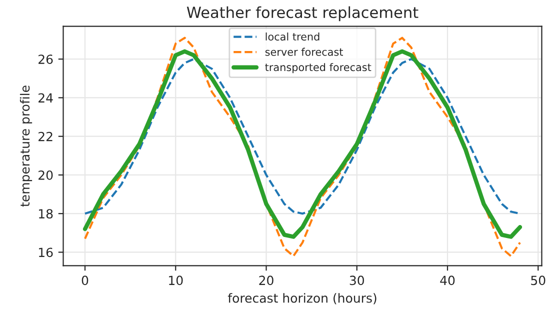 This screenshot has width=550, height=309. What do you see at coordinates (176, 281) in the screenshot?
I see `x-tick-label: 10` at bounding box center [176, 281].